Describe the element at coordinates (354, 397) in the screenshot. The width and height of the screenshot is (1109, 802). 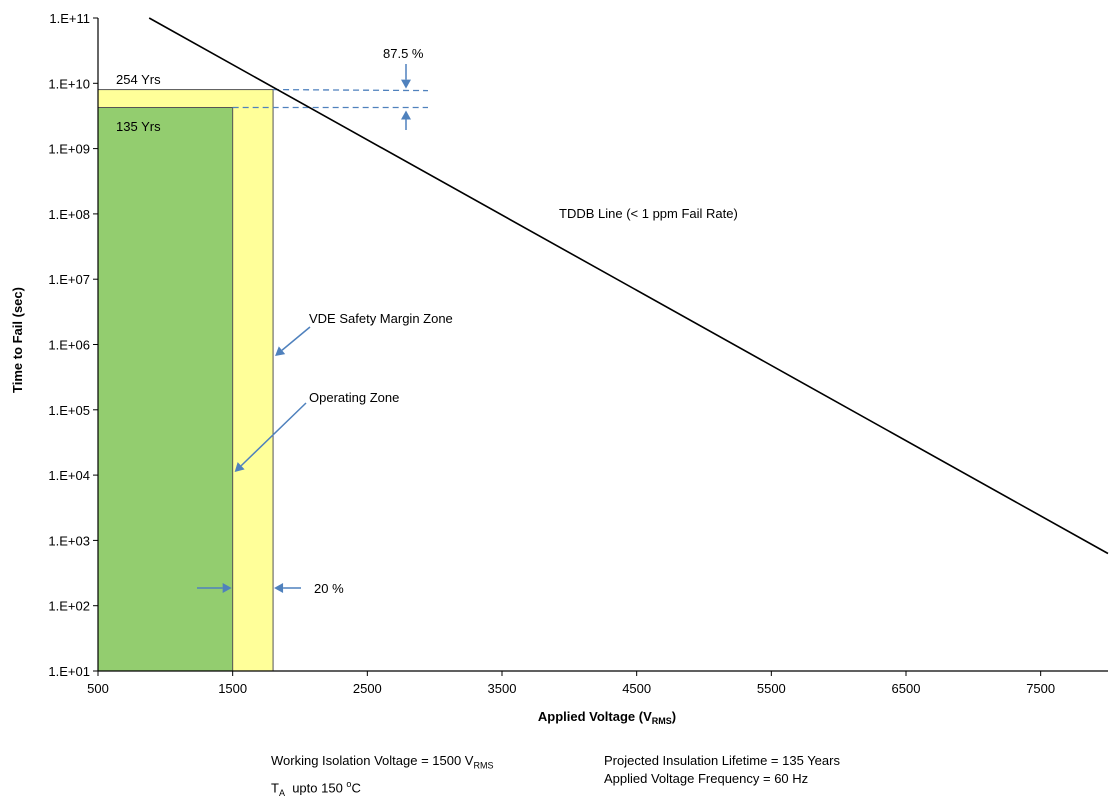
I see `operating-zone-label: Operating Zone` at that location.